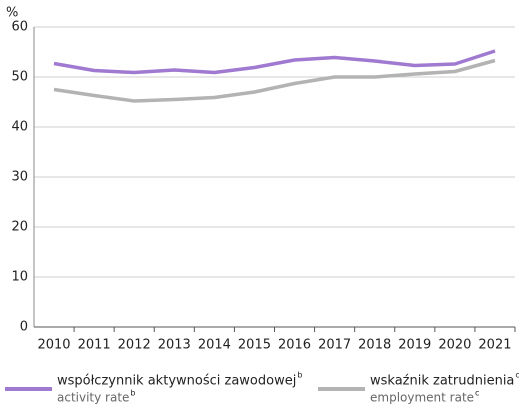 This screenshot has height=407, width=519. Describe the element at coordinates (19, 277) in the screenshot. I see `y-tick-label: 10` at that location.